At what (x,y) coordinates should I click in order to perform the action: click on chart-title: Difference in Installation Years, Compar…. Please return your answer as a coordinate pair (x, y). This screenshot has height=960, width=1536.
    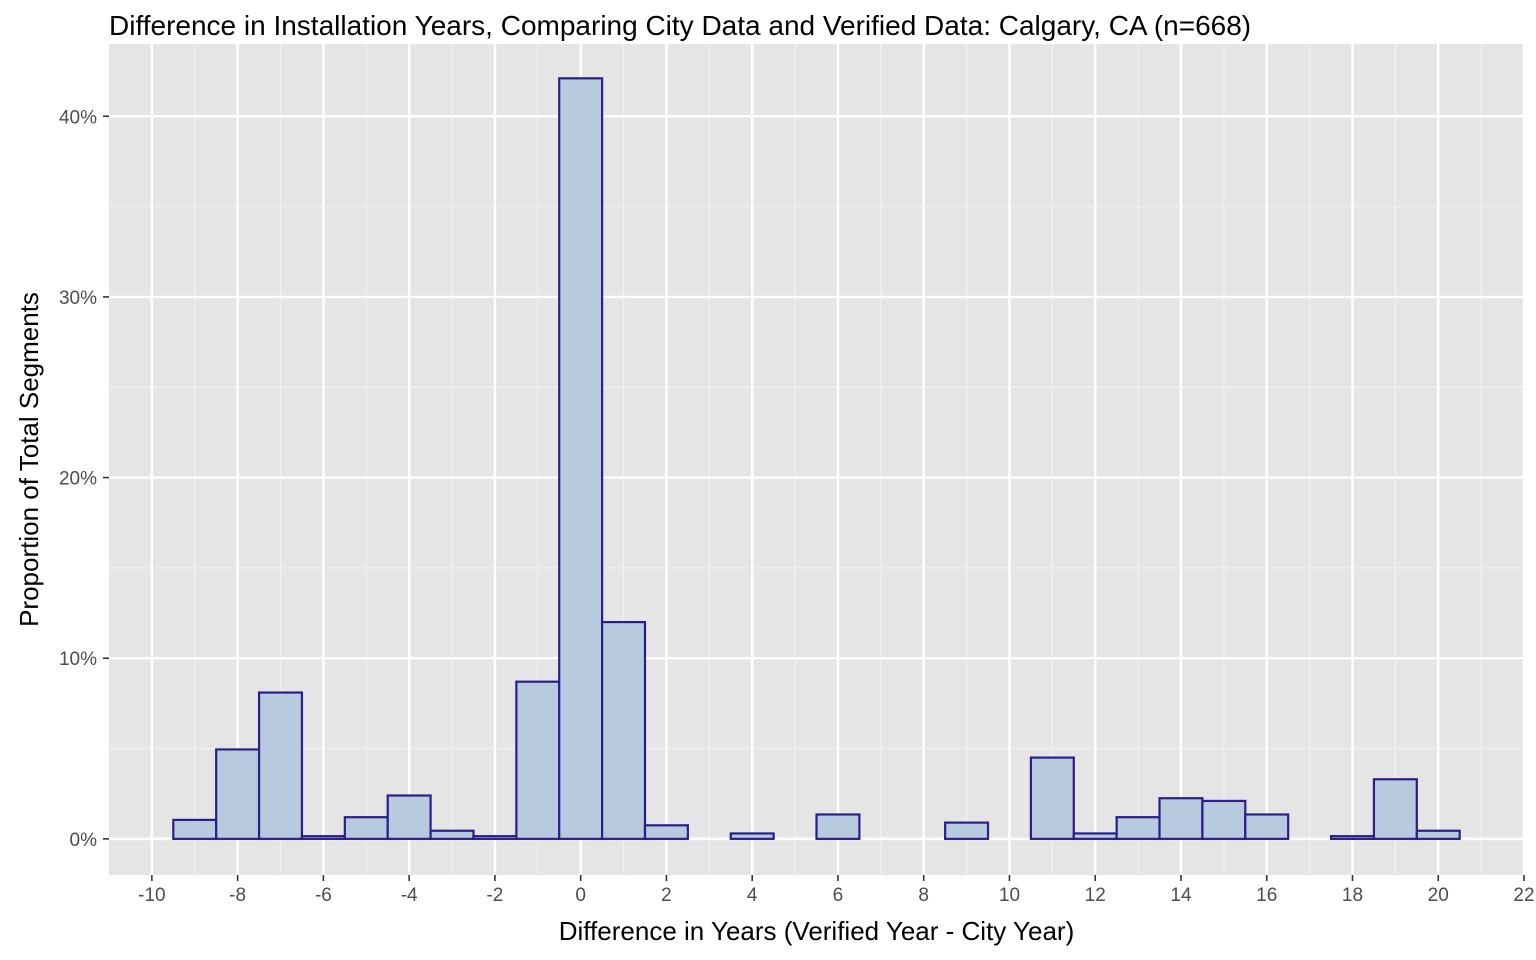
    Looking at the image, I should click on (680, 25).